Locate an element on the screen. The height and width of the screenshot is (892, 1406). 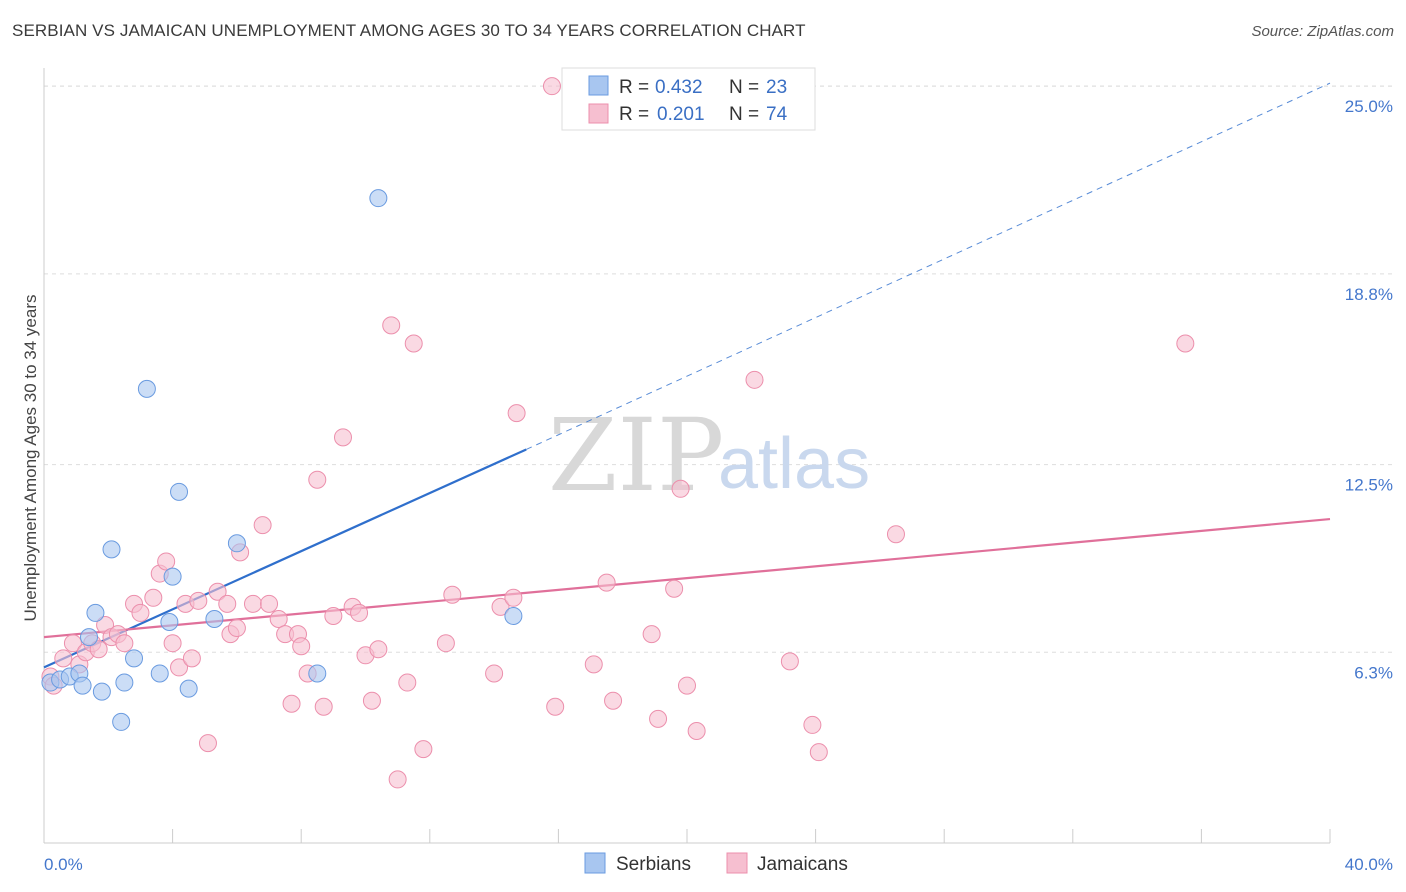
series-legend-label-jamaicans: Jamaicans is located at coordinates (802, 864).